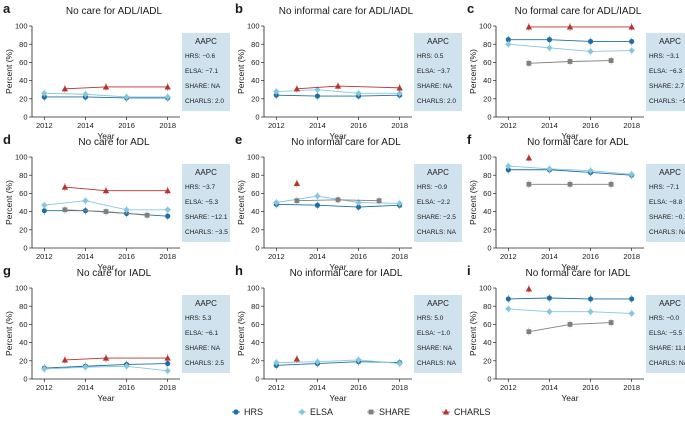 This screenshot has width=685, height=430. What do you see at coordinates (239, 270) in the screenshot?
I see `panel-letter: h` at bounding box center [239, 270].